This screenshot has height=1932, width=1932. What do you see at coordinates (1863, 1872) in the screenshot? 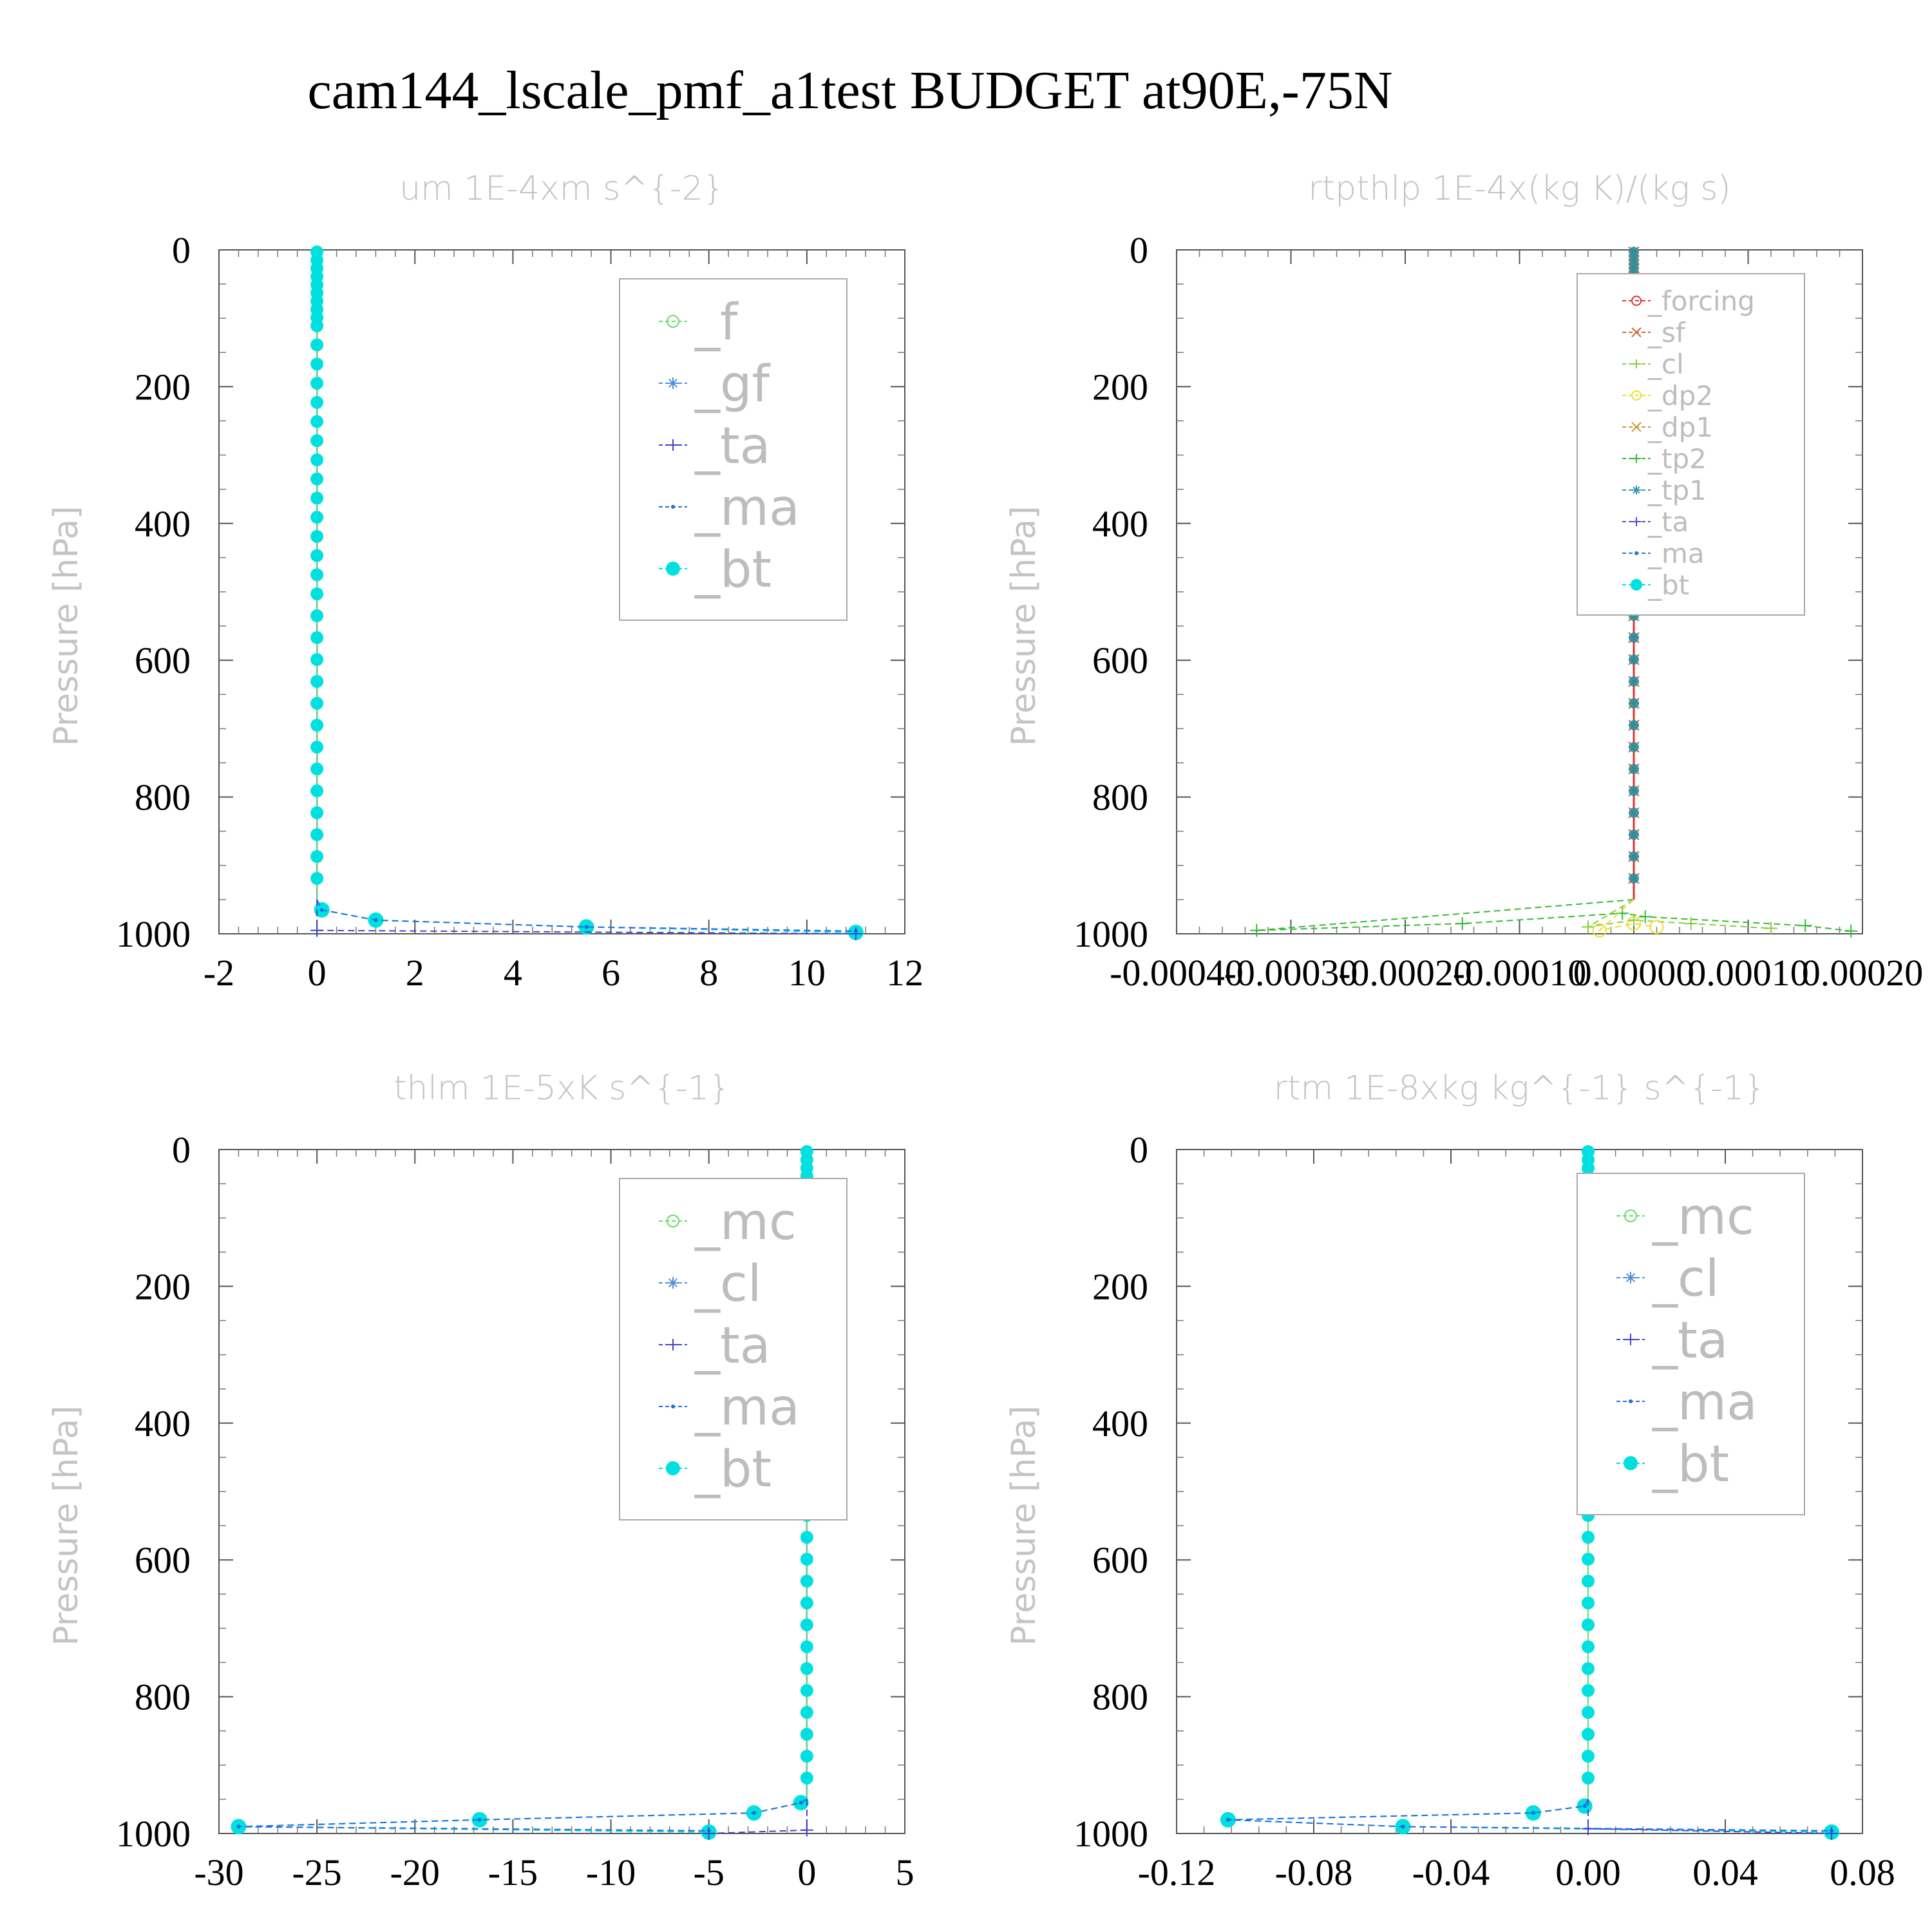
I see `x-tick-label: 0.08` at bounding box center [1863, 1872].